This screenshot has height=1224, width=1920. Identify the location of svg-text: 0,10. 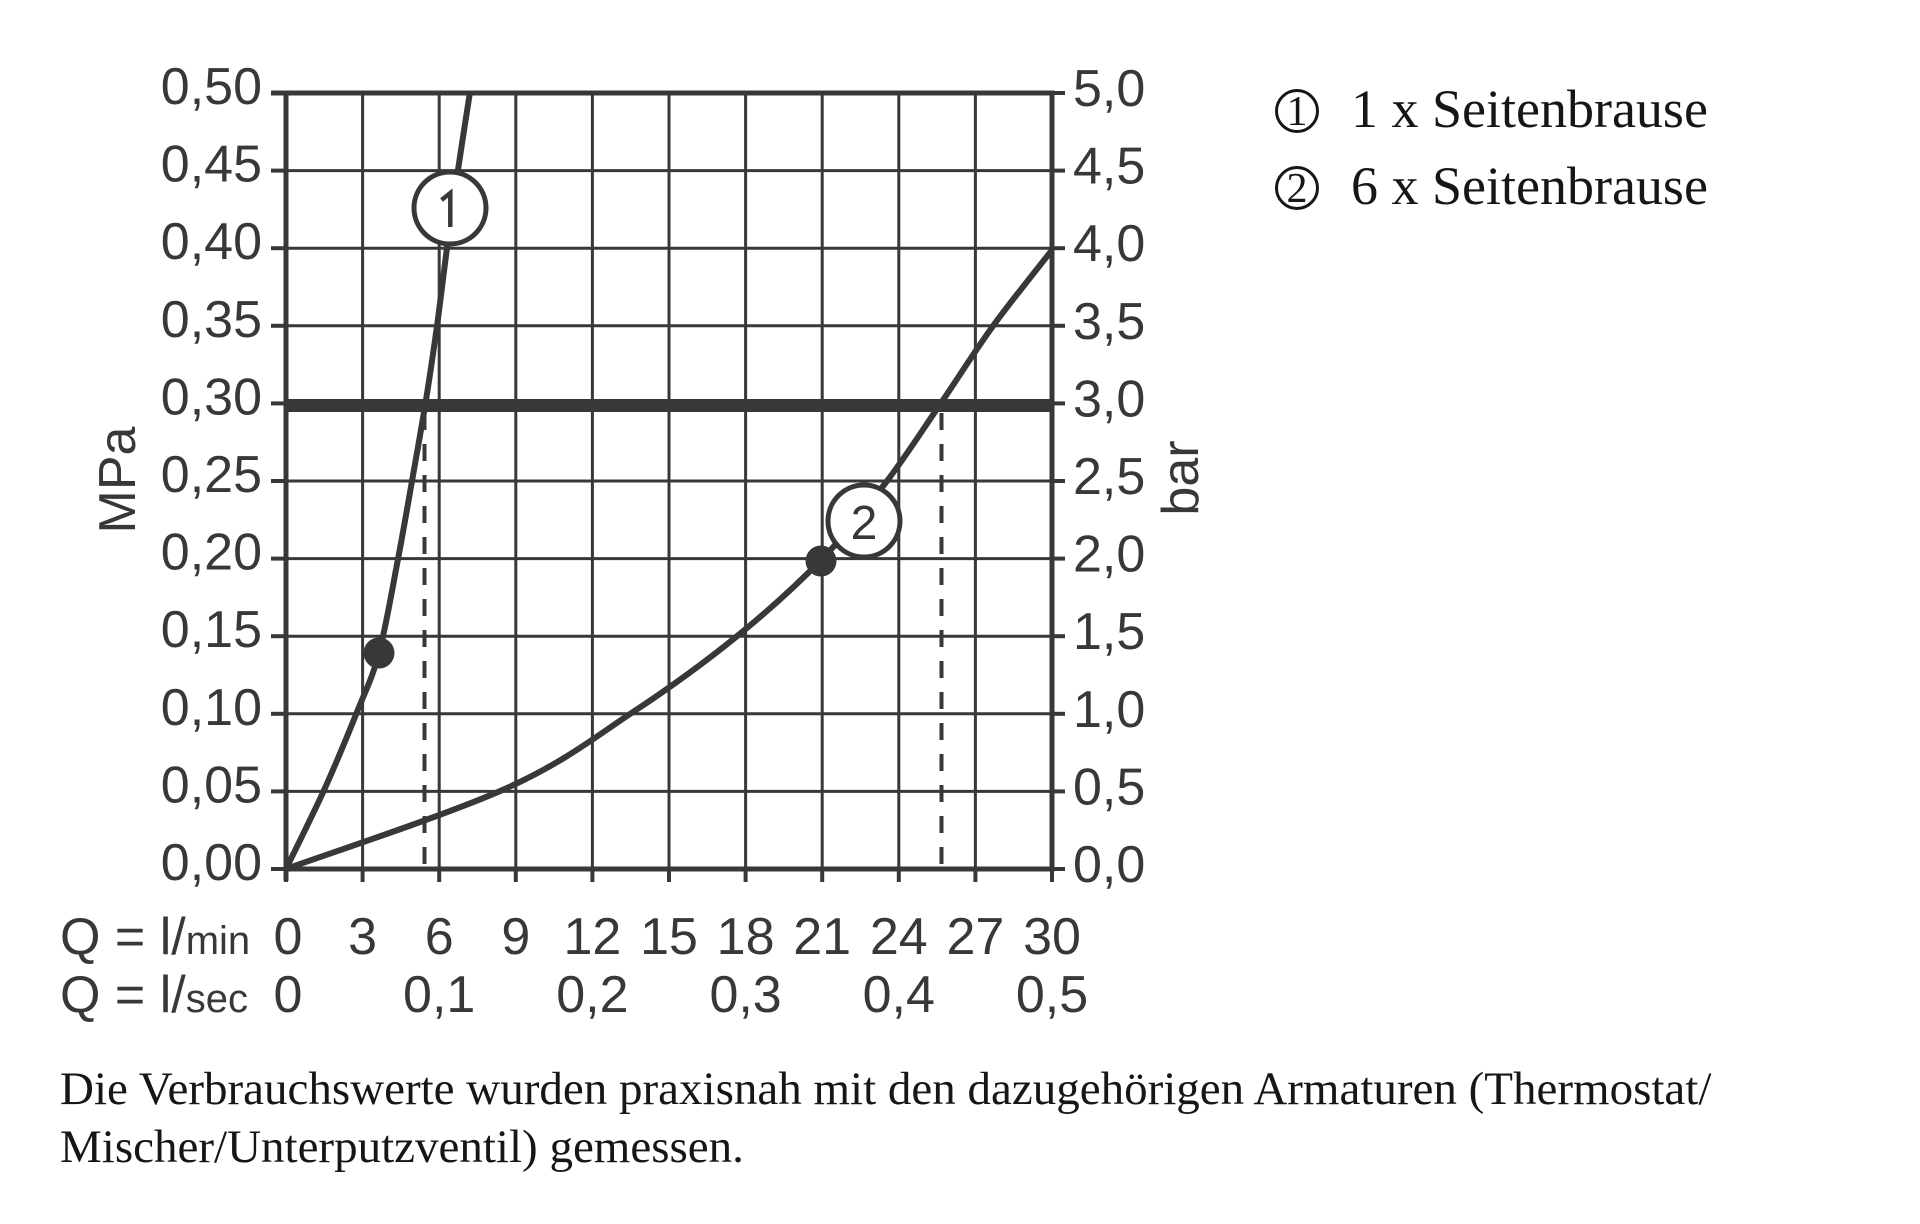
(211, 708).